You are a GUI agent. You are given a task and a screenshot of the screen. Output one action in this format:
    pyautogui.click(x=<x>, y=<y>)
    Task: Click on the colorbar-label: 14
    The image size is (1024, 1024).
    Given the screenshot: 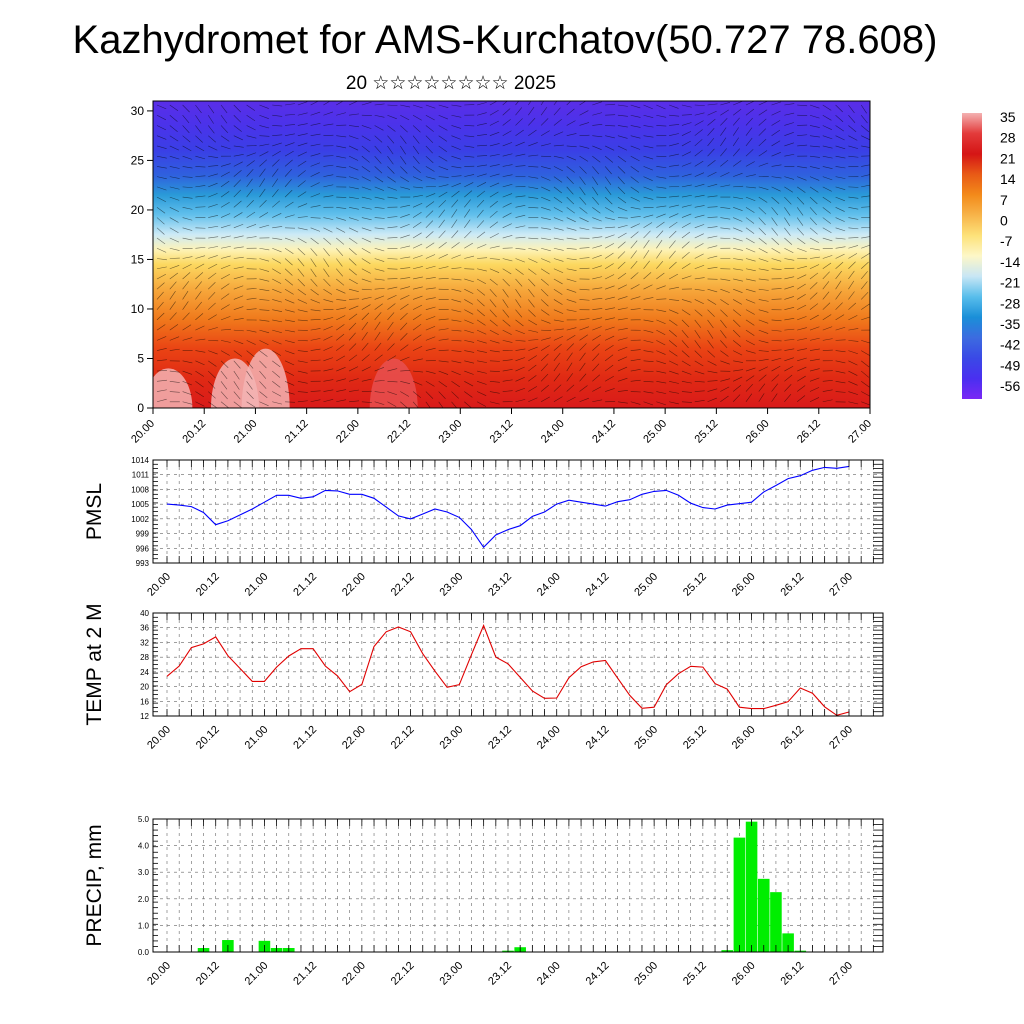 What is the action you would take?
    pyautogui.click(x=1008, y=179)
    